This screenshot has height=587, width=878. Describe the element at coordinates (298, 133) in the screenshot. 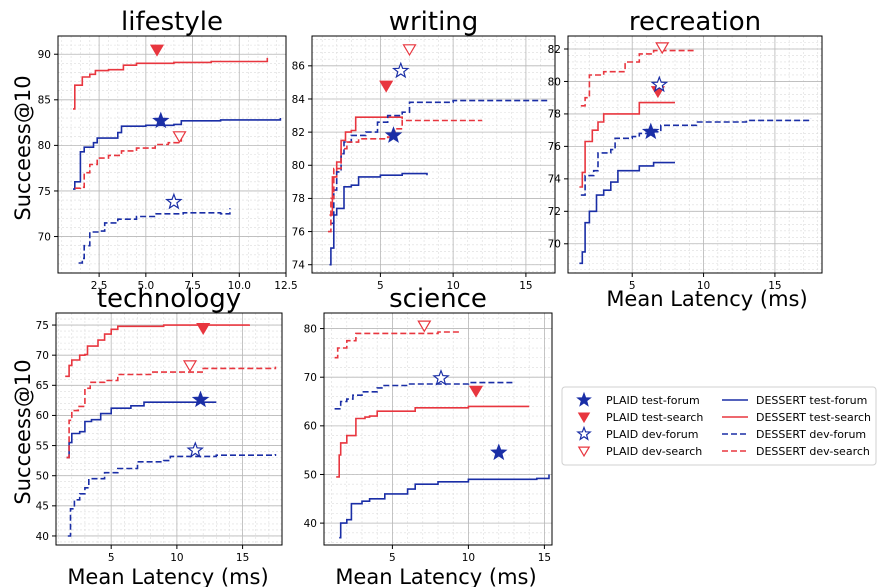

I see `y-tick-label: 82` at that location.